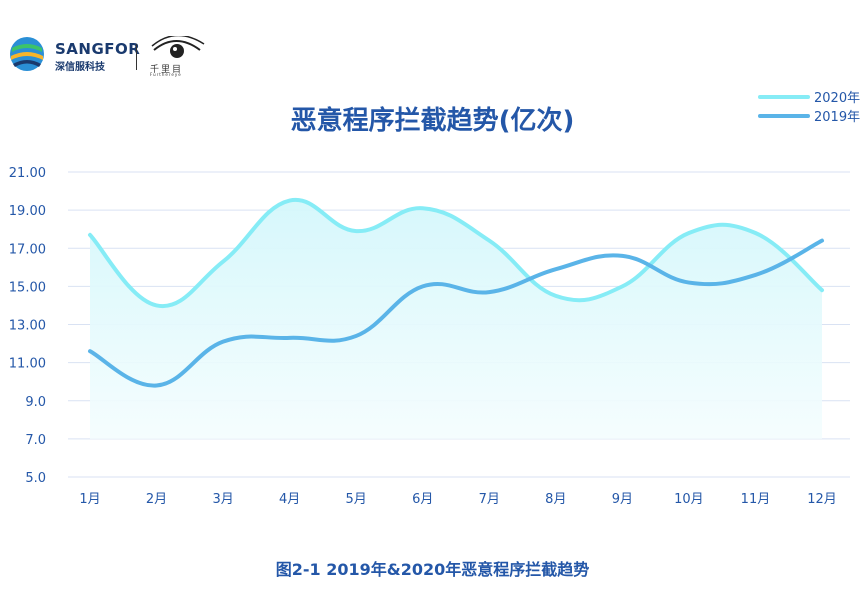 The height and width of the screenshot is (611, 865). What do you see at coordinates (27, 249) in the screenshot?
I see `y-tick-label: 17.00` at bounding box center [27, 249].